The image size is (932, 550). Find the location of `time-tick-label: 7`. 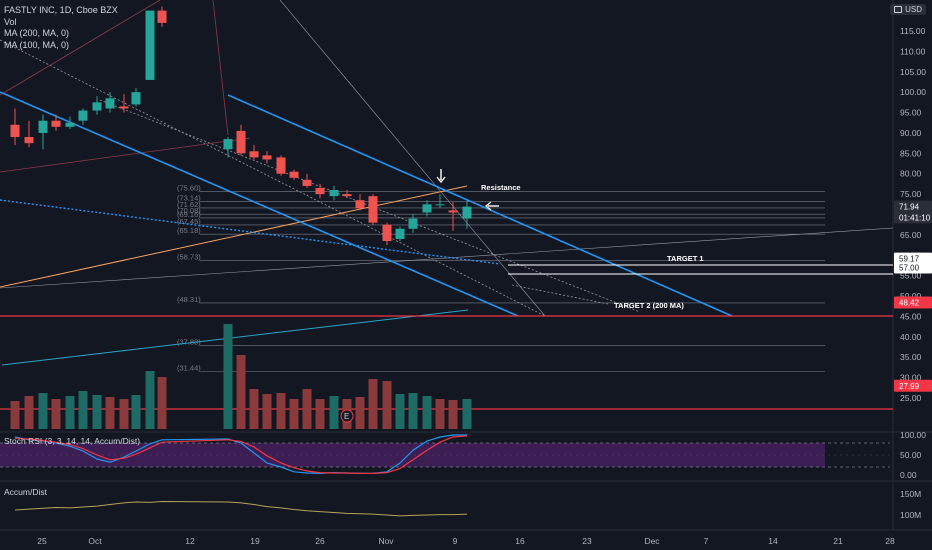

time-tick-label: 7 is located at coordinates (706, 541).